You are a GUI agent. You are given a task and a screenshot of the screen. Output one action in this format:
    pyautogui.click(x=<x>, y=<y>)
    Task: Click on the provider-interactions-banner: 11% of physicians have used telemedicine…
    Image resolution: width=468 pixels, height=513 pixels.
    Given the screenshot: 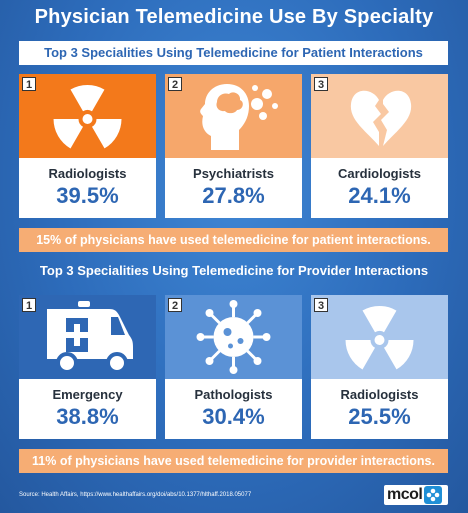 What is the action you would take?
    pyautogui.click(x=233, y=461)
    